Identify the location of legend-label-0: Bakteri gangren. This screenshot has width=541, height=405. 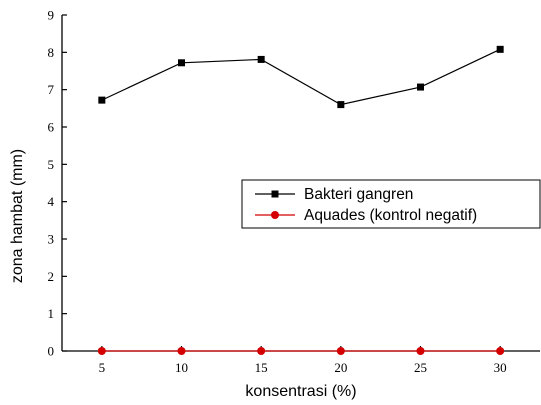
(358, 194).